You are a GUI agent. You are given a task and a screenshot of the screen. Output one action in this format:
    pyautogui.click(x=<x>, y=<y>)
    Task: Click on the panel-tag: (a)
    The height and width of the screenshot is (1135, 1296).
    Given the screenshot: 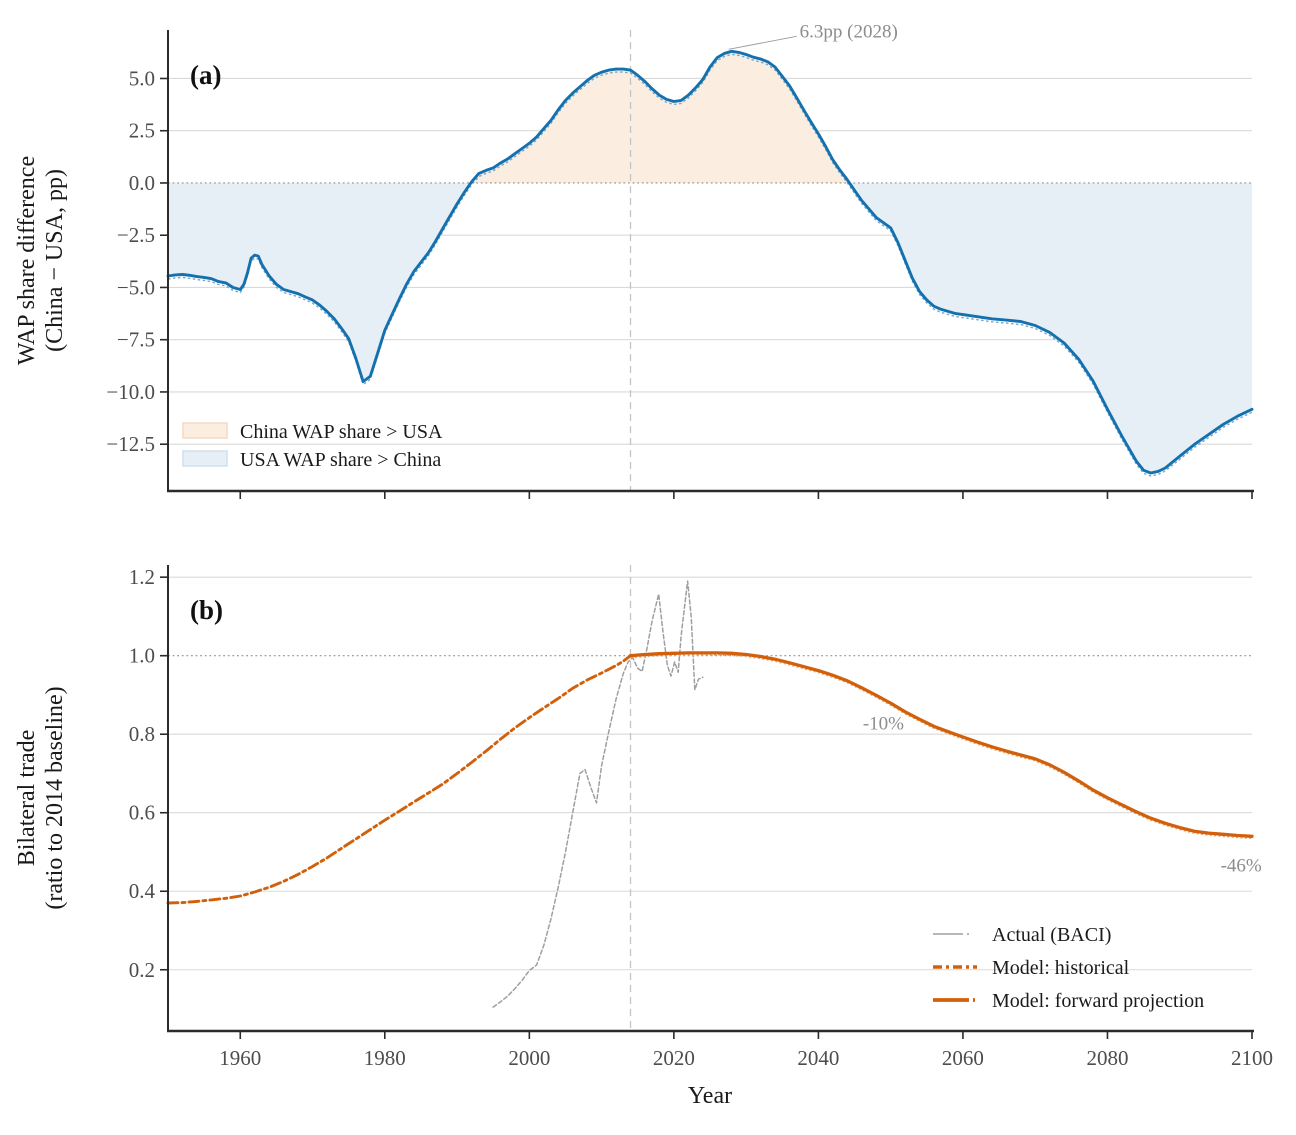 What is the action you would take?
    pyautogui.click(x=205, y=75)
    